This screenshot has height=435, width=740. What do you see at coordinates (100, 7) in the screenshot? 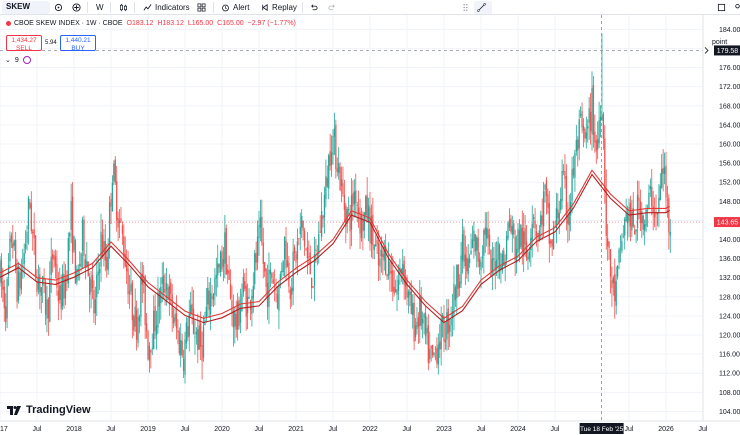
I see `interval-button: W` at bounding box center [100, 7].